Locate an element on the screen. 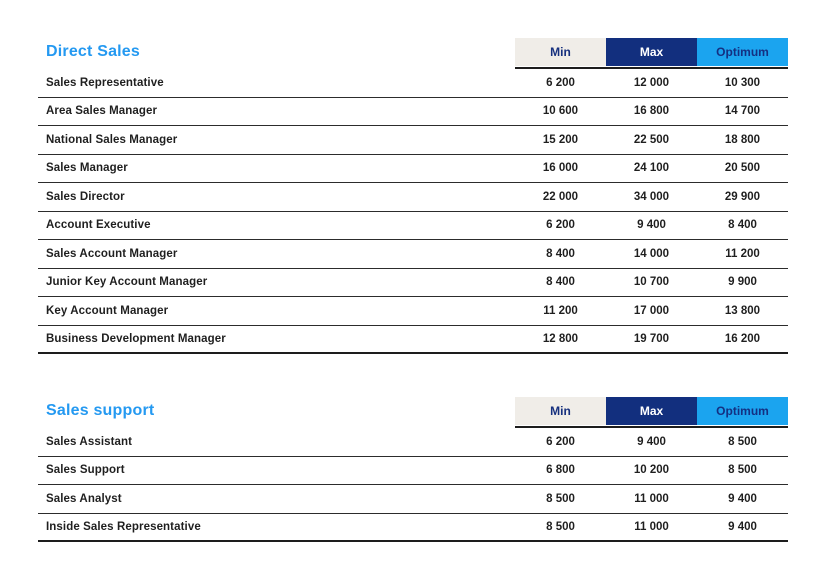  row-value-optimum: 18 800 is located at coordinates (742, 139).